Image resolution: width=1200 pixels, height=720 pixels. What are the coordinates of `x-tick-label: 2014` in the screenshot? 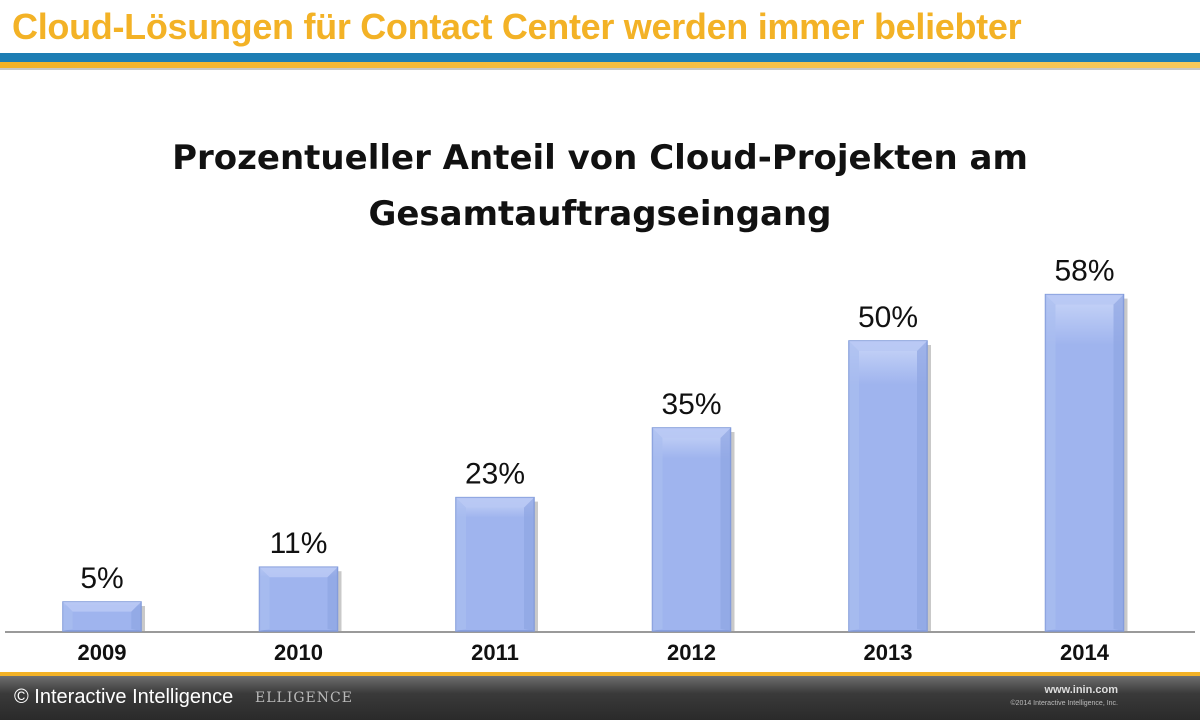 It's located at (1085, 652).